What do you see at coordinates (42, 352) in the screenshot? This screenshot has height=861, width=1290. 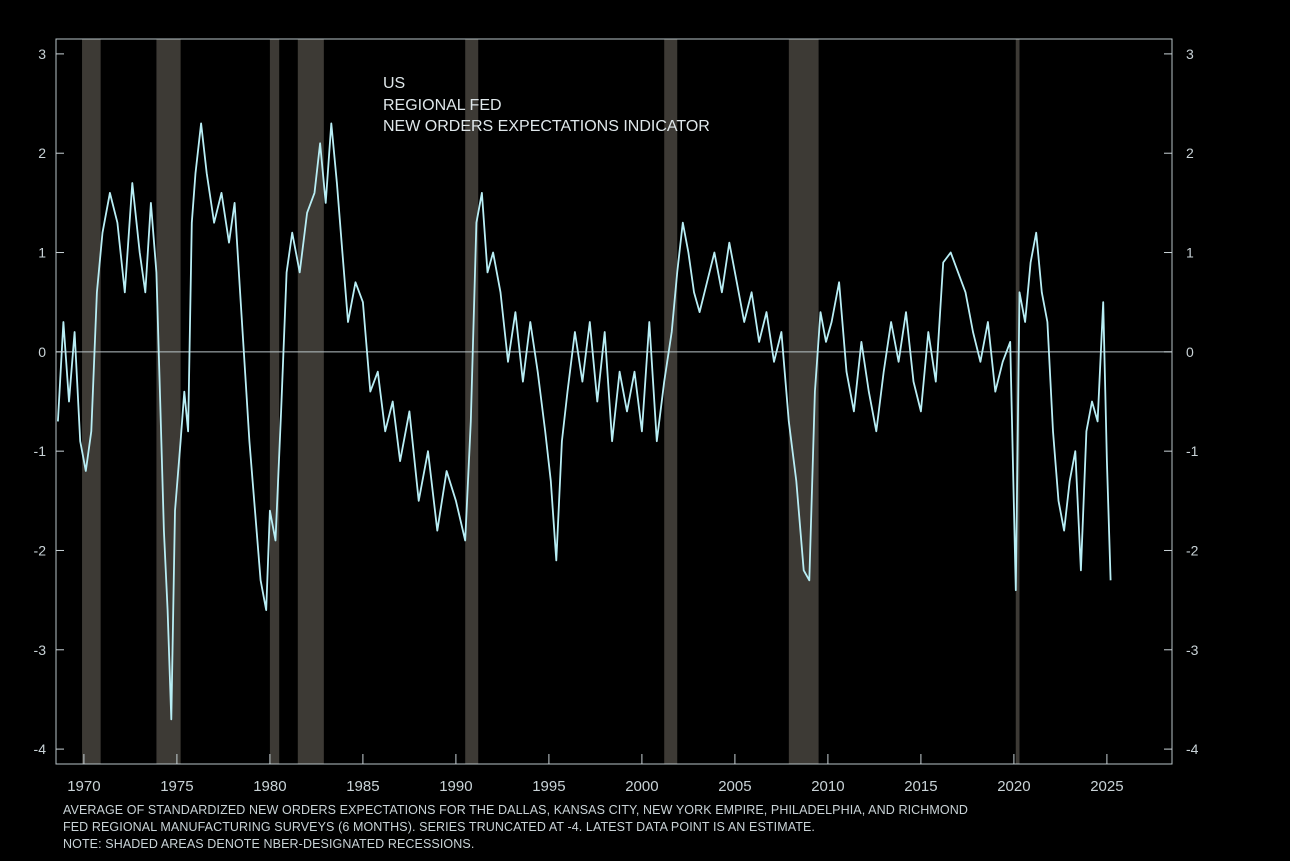 I see `y-tick-label-left: 0` at bounding box center [42, 352].